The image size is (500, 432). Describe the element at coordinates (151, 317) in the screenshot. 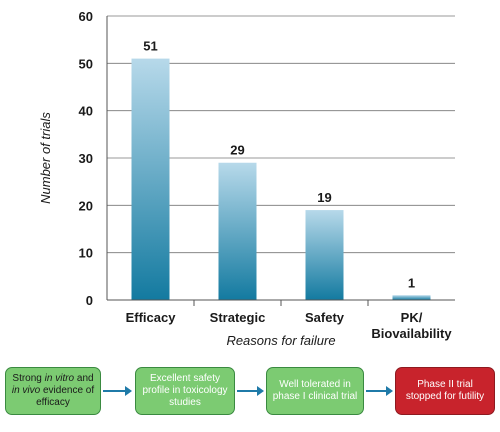

I see `x-category-label: Efficacy` at that location.